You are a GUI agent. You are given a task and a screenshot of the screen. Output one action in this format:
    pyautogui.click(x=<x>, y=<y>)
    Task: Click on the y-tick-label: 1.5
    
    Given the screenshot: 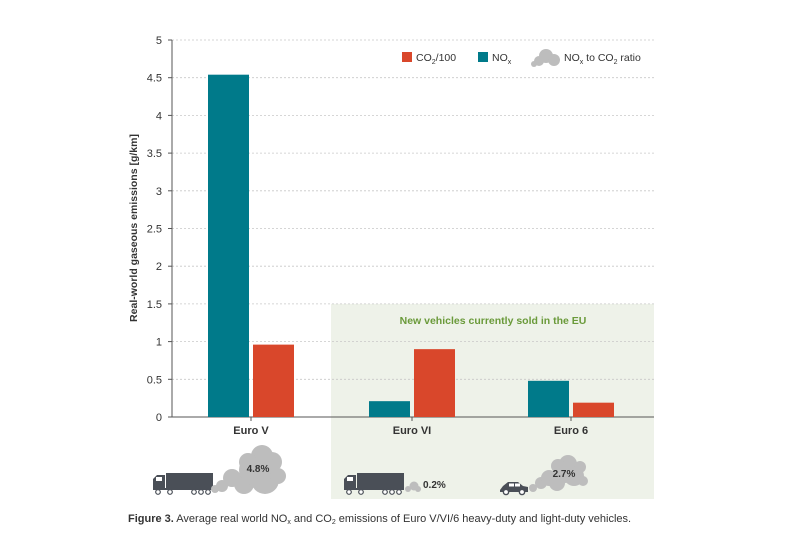 What is the action you would take?
    pyautogui.click(x=154, y=305)
    